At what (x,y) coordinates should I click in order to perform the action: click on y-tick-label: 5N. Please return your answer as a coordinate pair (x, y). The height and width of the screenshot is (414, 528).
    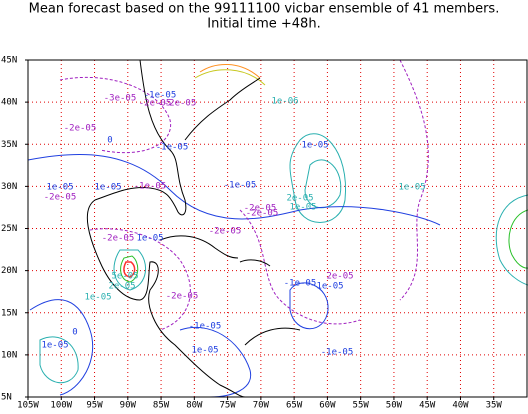
    Looking at the image, I should click on (6, 398).